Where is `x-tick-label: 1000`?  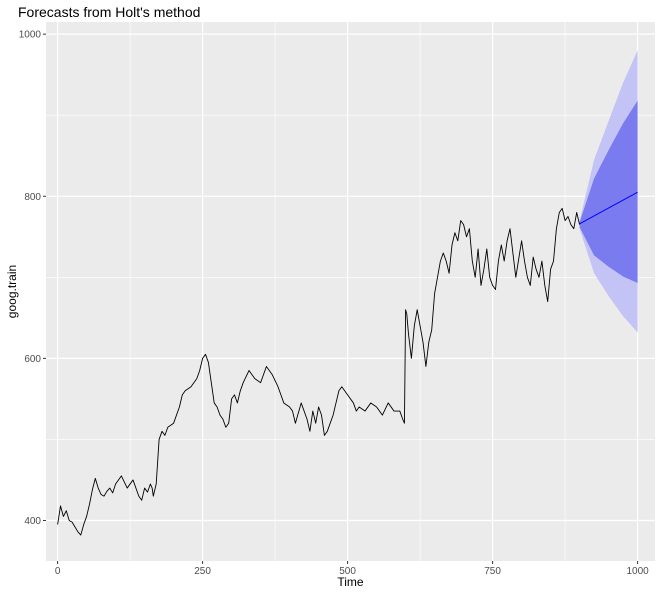
x-tick-label: 1000 is located at coordinates (637, 571).